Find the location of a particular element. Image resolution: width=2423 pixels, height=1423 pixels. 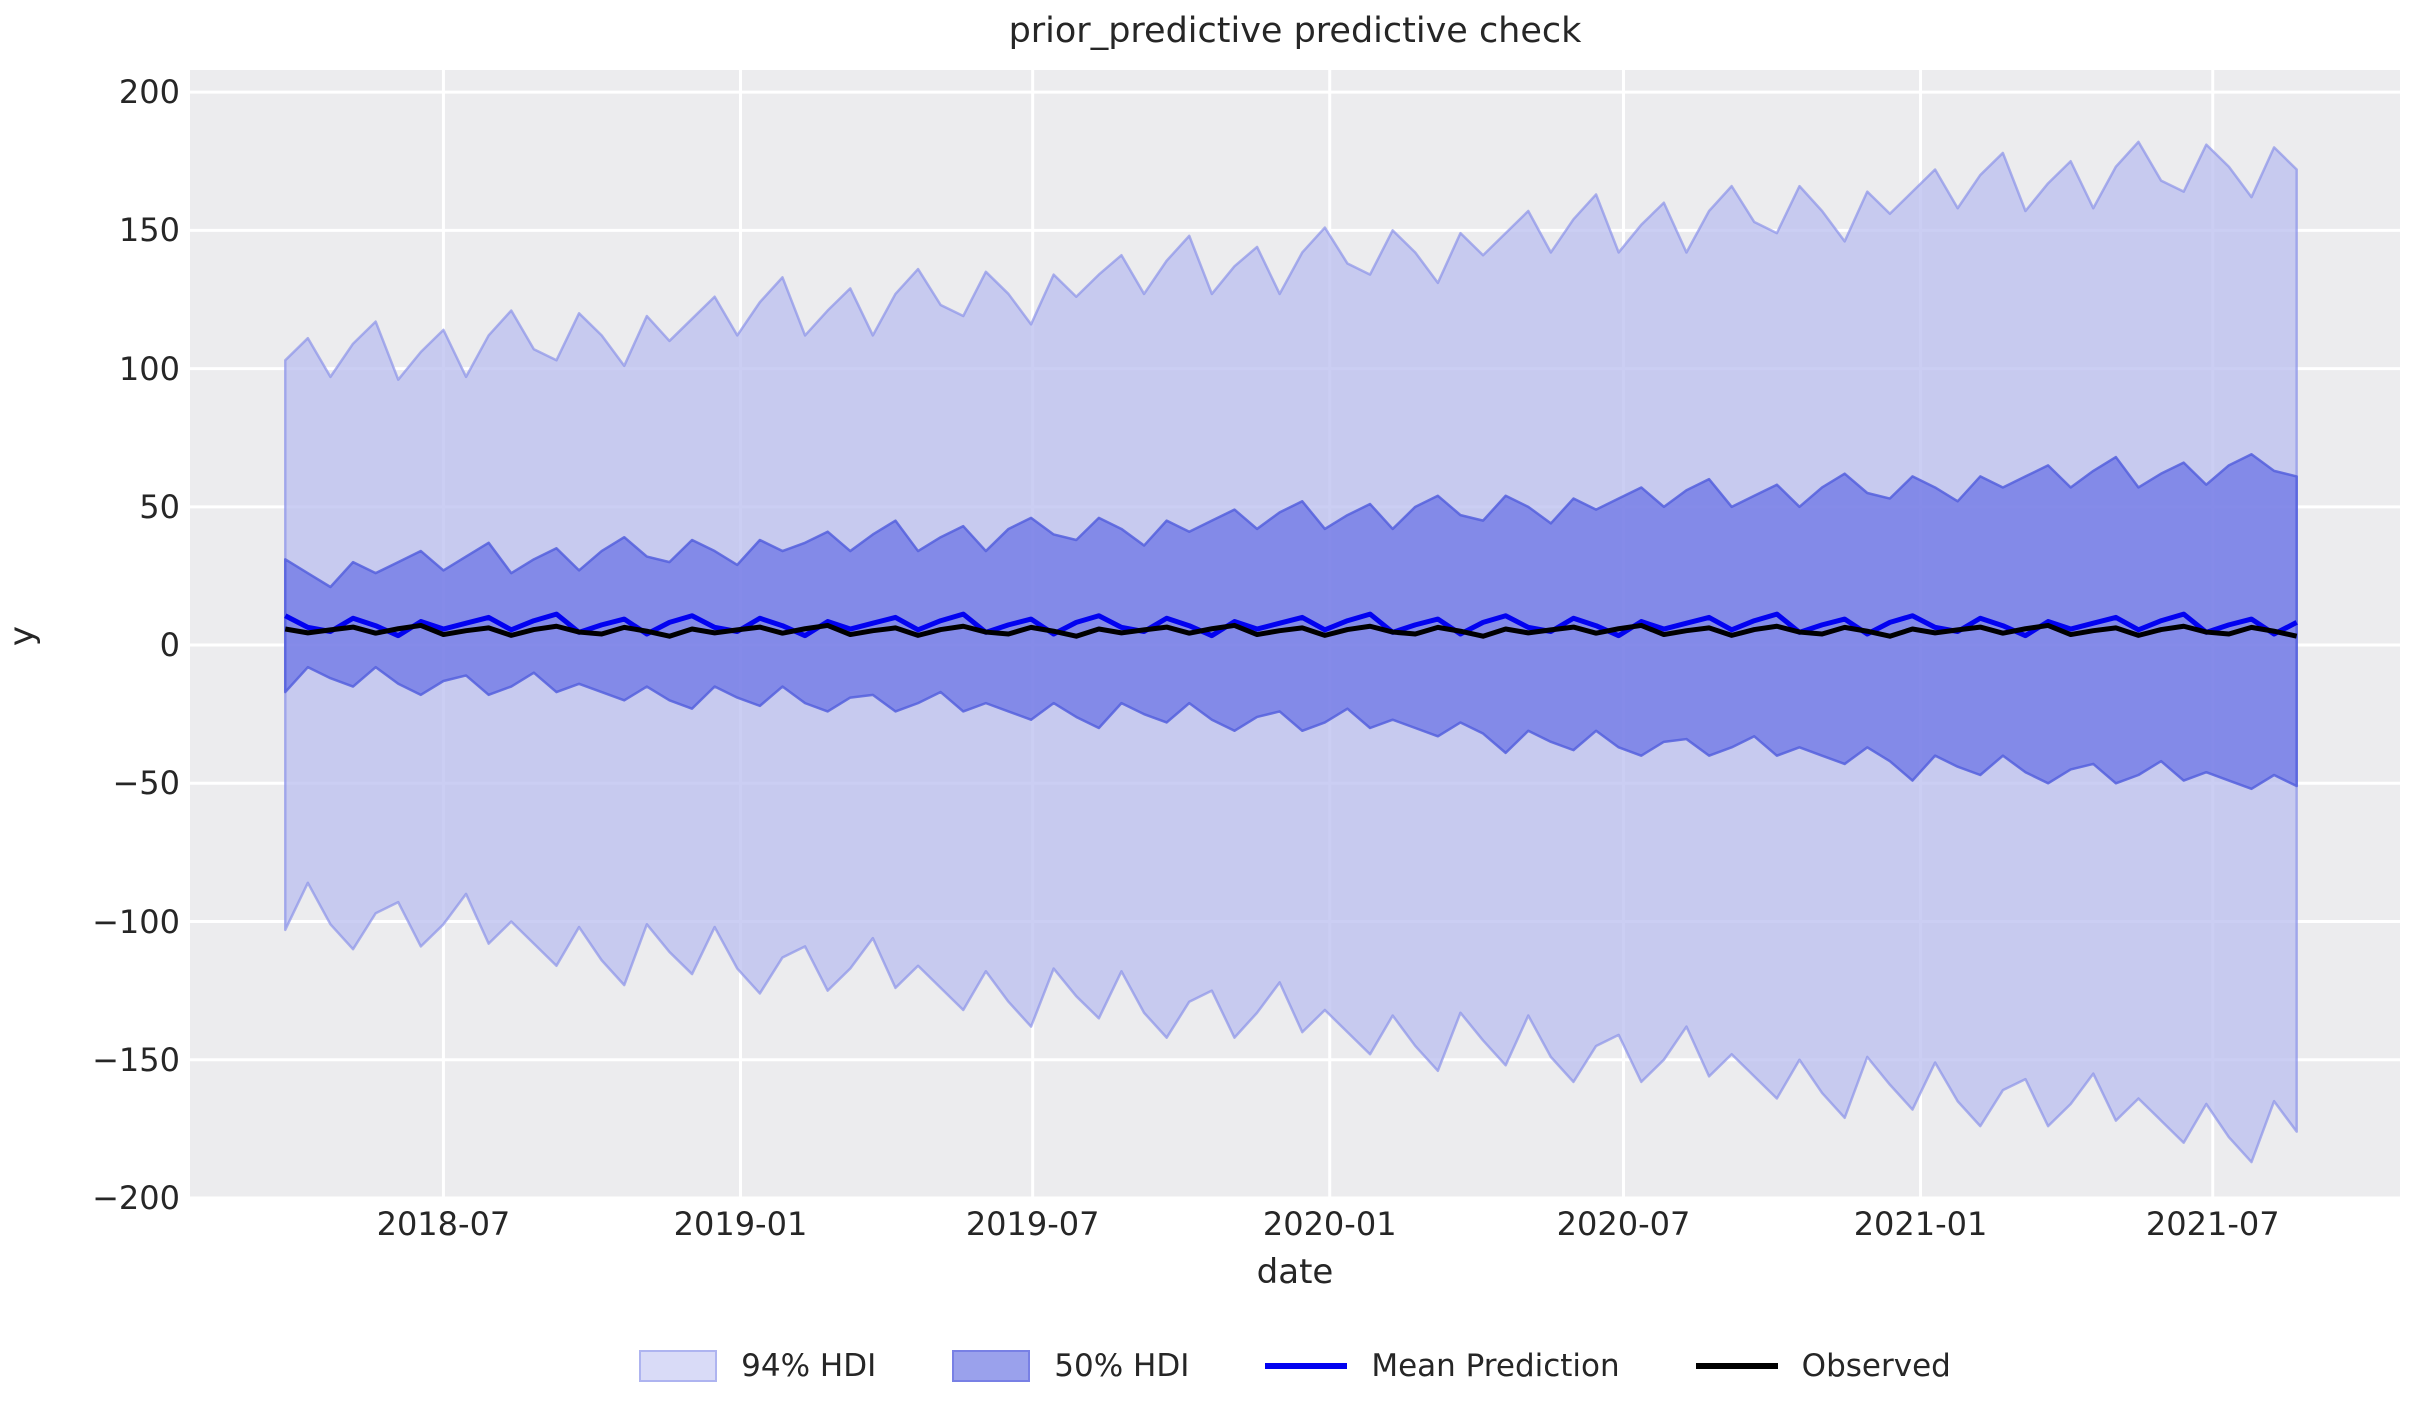

x-tick-label-2019-01: 2019-01 is located at coordinates (740, 1224).